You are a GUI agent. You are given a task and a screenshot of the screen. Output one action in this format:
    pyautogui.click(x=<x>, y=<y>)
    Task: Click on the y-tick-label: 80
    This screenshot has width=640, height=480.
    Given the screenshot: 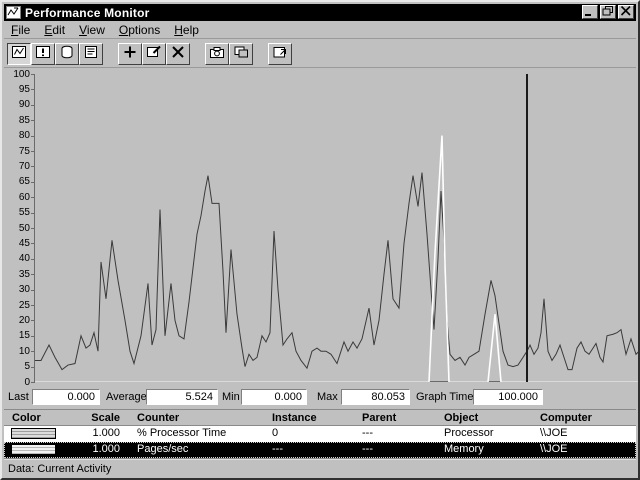 What is the action you would take?
    pyautogui.click(x=24, y=136)
    